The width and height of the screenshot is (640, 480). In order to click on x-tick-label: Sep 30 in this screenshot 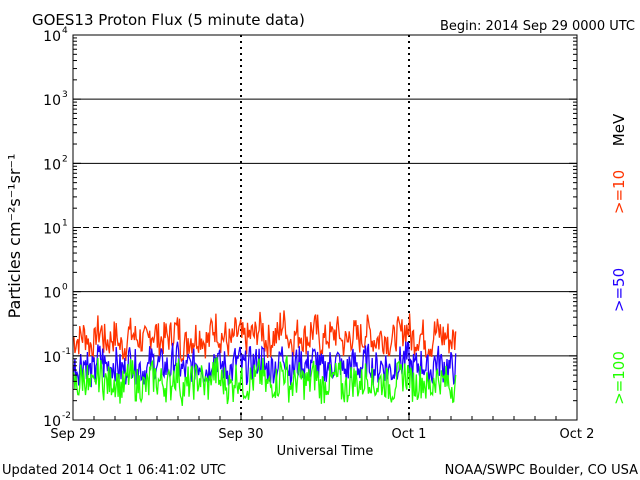, I will do `click(240, 434)`.